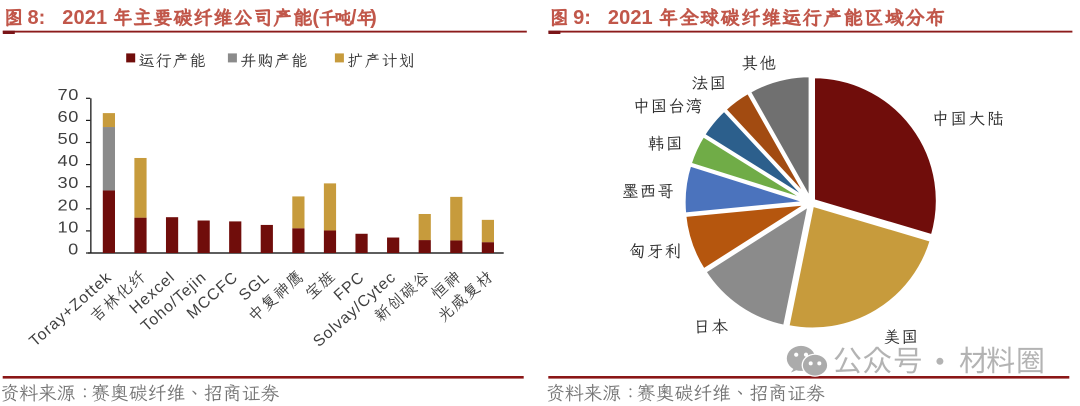 This screenshot has width=1080, height=406. What do you see at coordinates (582, 18) in the screenshot?
I see `svg-text: 9:` at bounding box center [582, 18].